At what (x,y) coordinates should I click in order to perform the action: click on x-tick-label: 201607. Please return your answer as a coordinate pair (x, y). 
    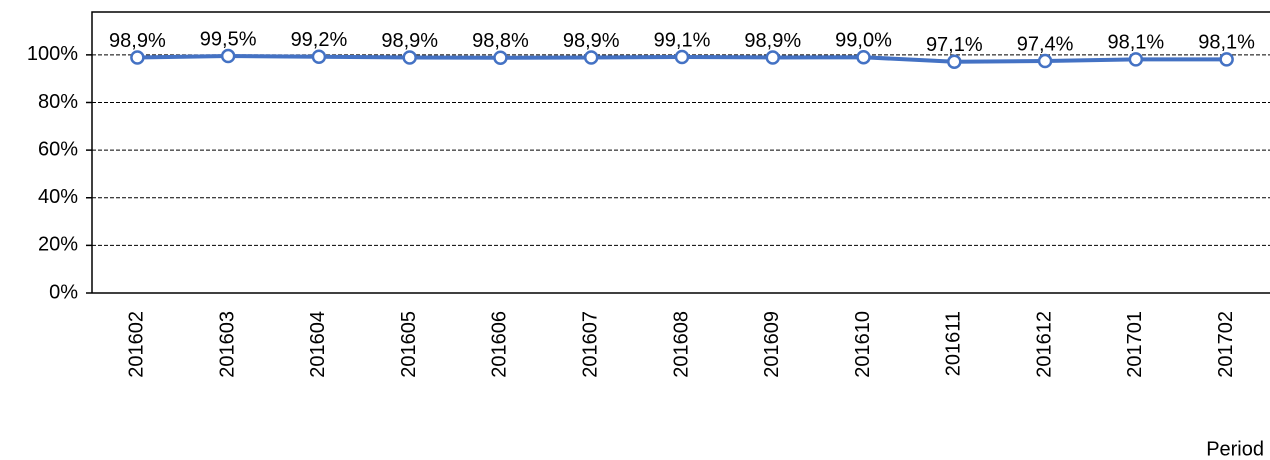
    Looking at the image, I should click on (591, 344).